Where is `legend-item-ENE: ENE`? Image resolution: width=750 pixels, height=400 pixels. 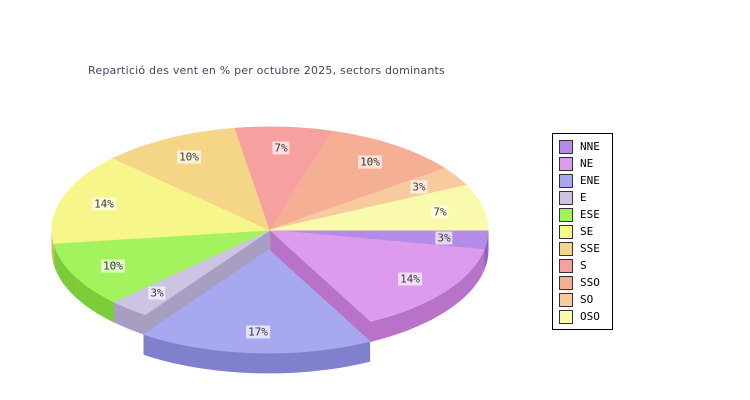 legend-item-ENE: ENE is located at coordinates (585, 180).